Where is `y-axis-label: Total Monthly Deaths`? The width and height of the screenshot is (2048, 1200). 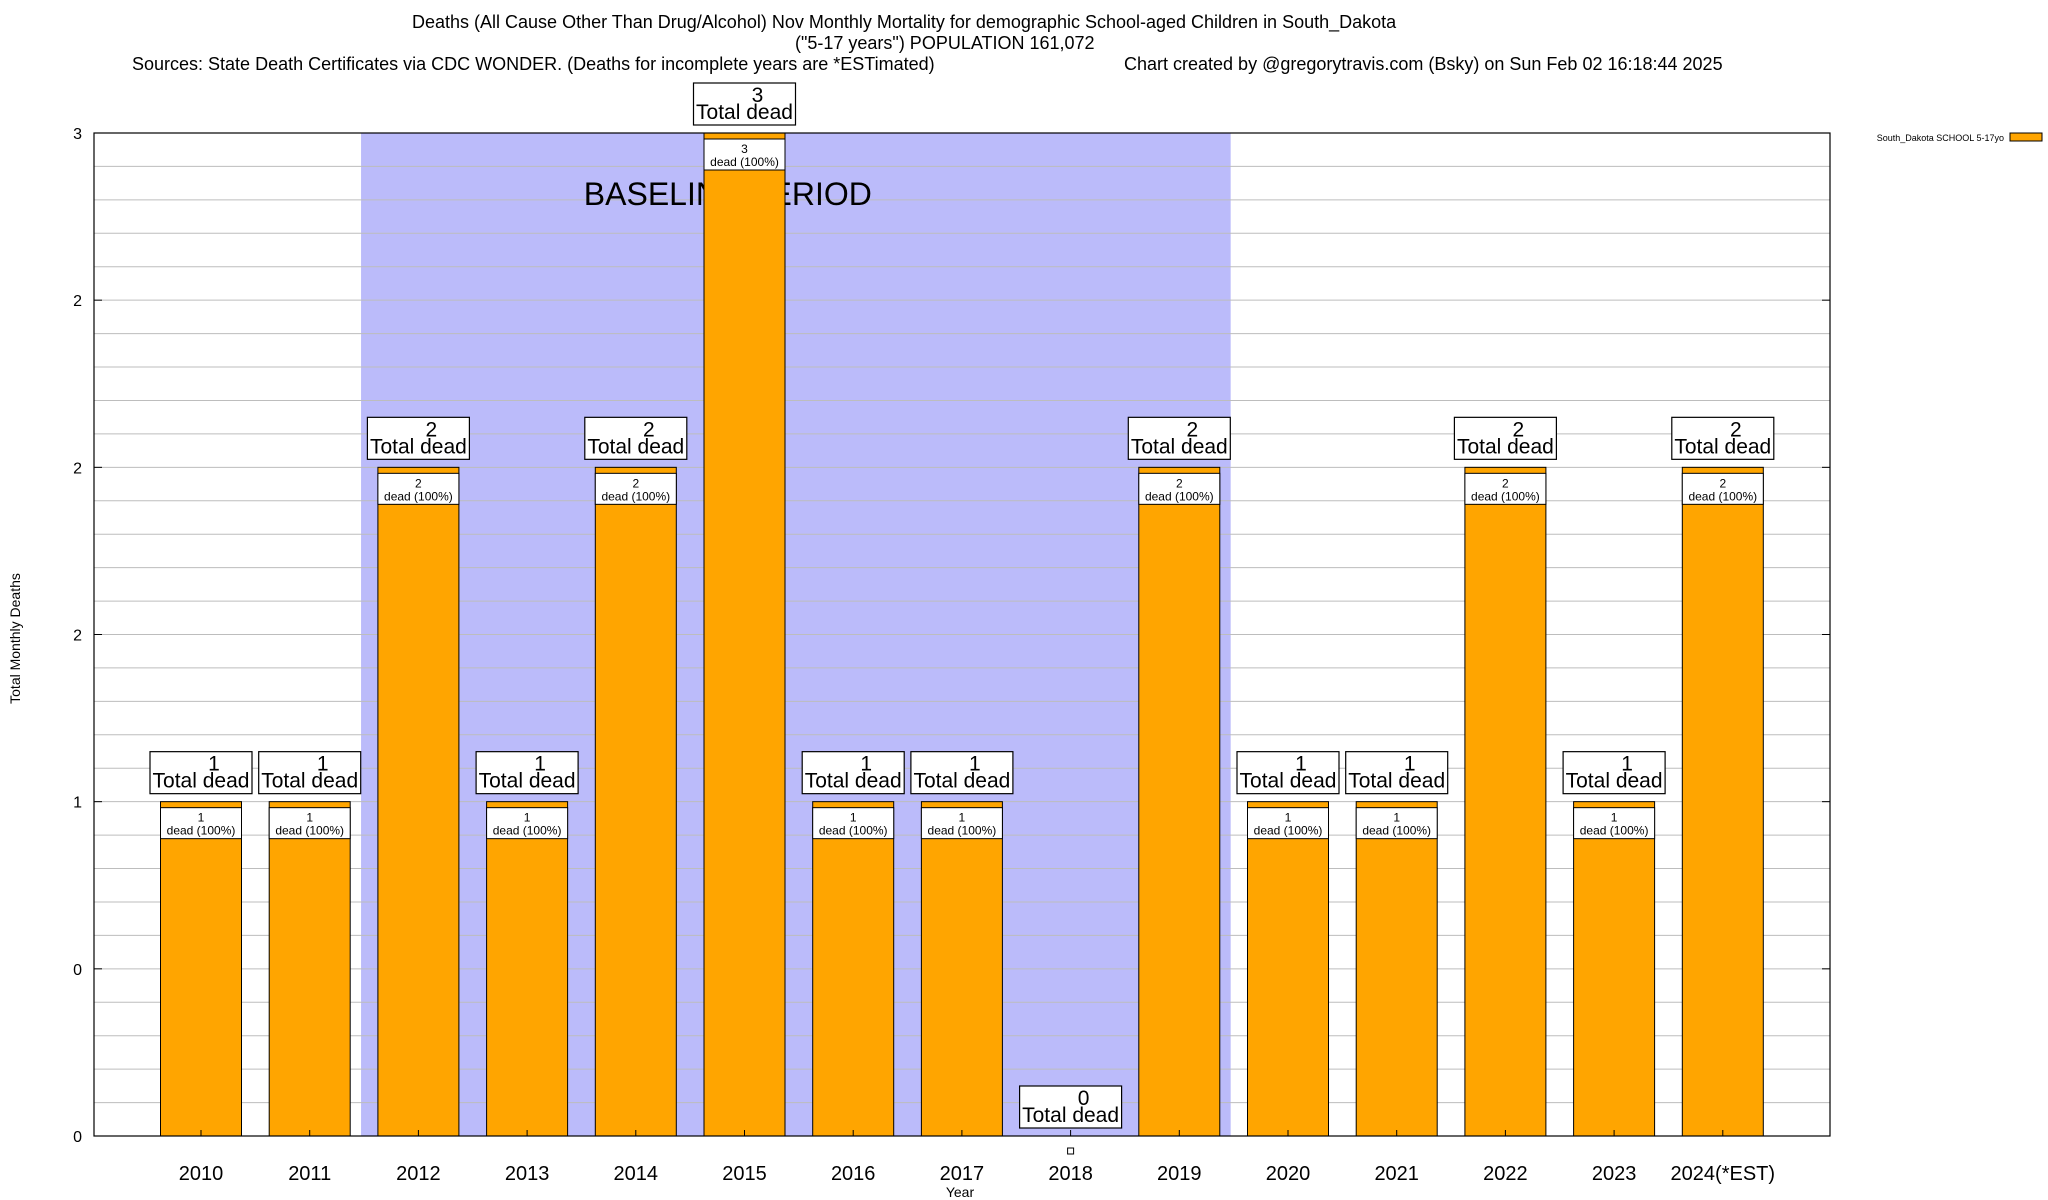
y-axis-label: Total Monthly Deaths is located at coordinates (15, 638).